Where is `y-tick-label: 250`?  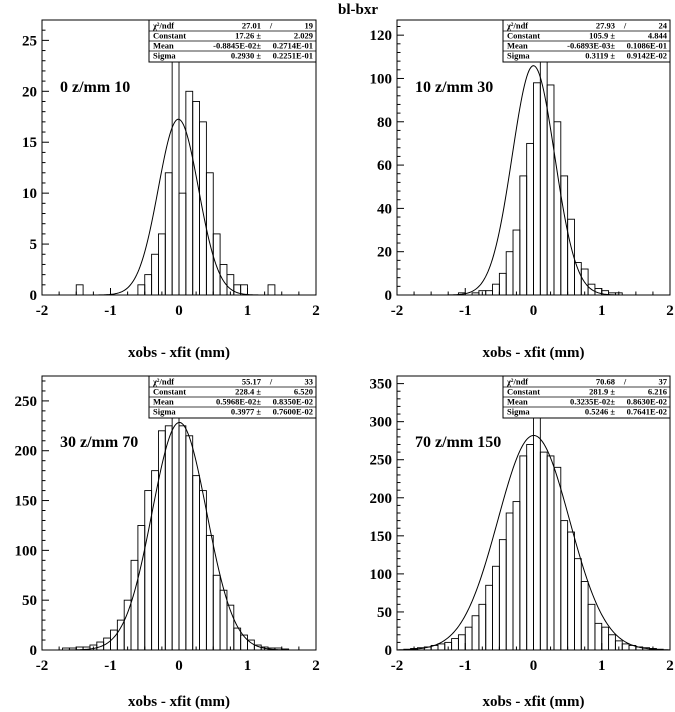
y-tick-label: 250 is located at coordinates (381, 461).